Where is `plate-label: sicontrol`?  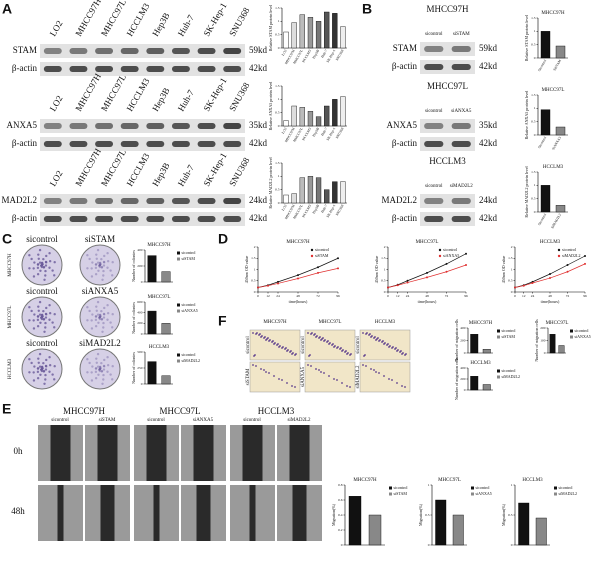
plate-label: sicontrol is located at coordinates (42, 239).